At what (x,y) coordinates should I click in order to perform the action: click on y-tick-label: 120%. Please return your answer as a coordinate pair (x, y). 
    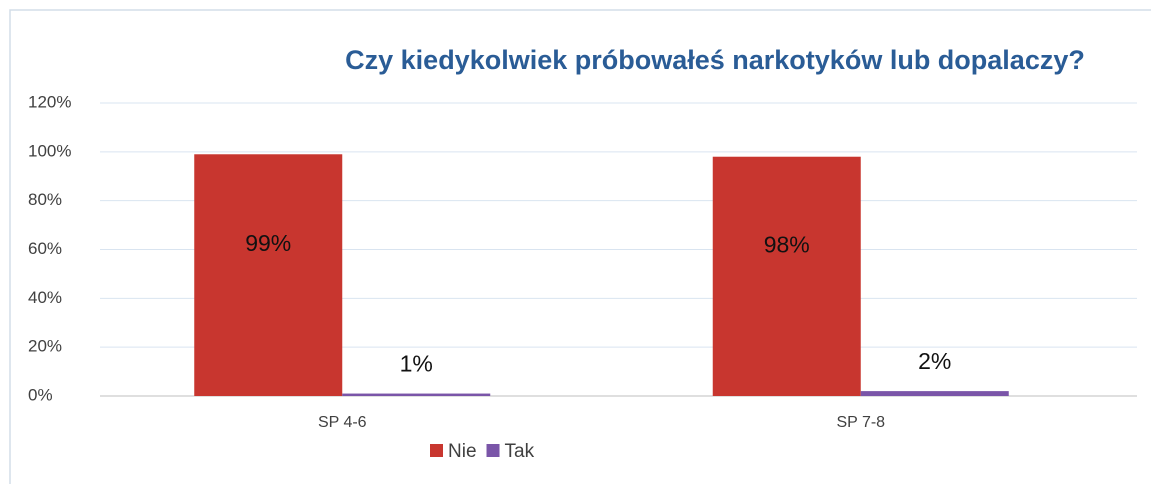
    Looking at the image, I should click on (49, 101).